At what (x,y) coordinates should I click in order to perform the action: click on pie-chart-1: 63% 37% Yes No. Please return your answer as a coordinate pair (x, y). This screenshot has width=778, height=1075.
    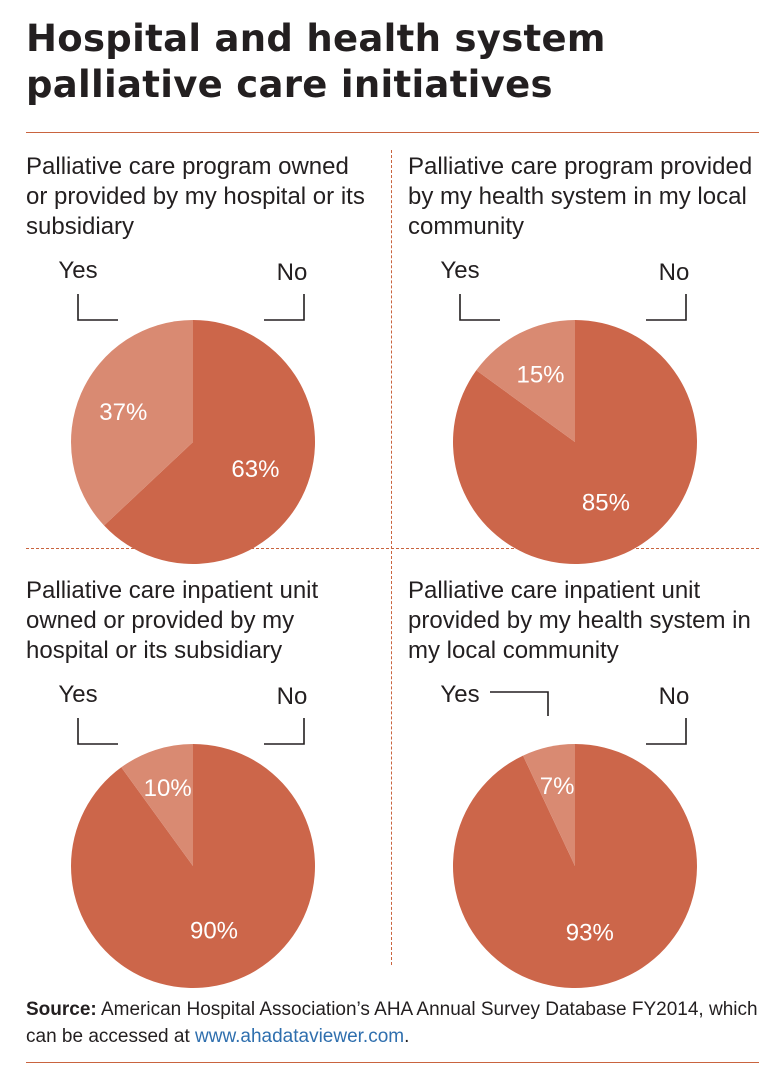
    Looking at the image, I should click on (187, 410).